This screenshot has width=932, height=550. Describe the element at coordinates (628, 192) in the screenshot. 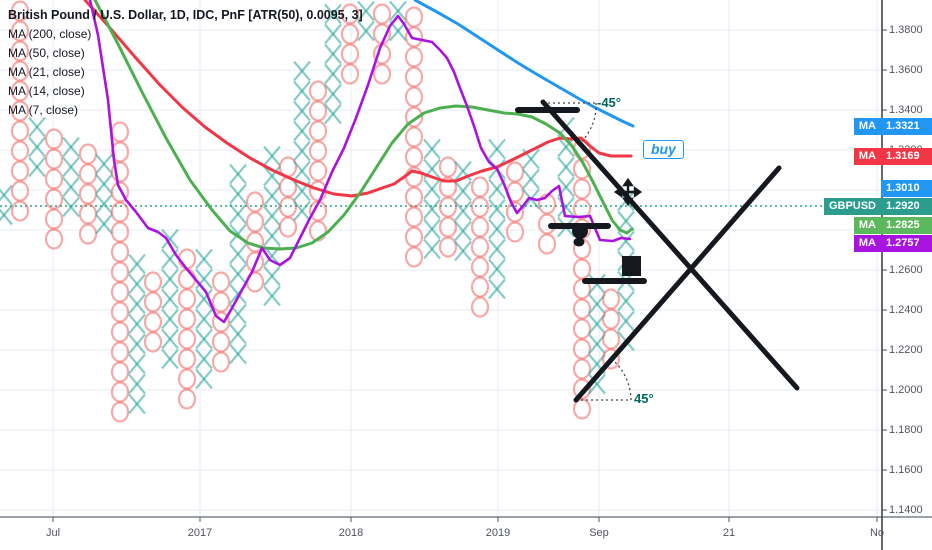

I see `move-handle-icon` at that location.